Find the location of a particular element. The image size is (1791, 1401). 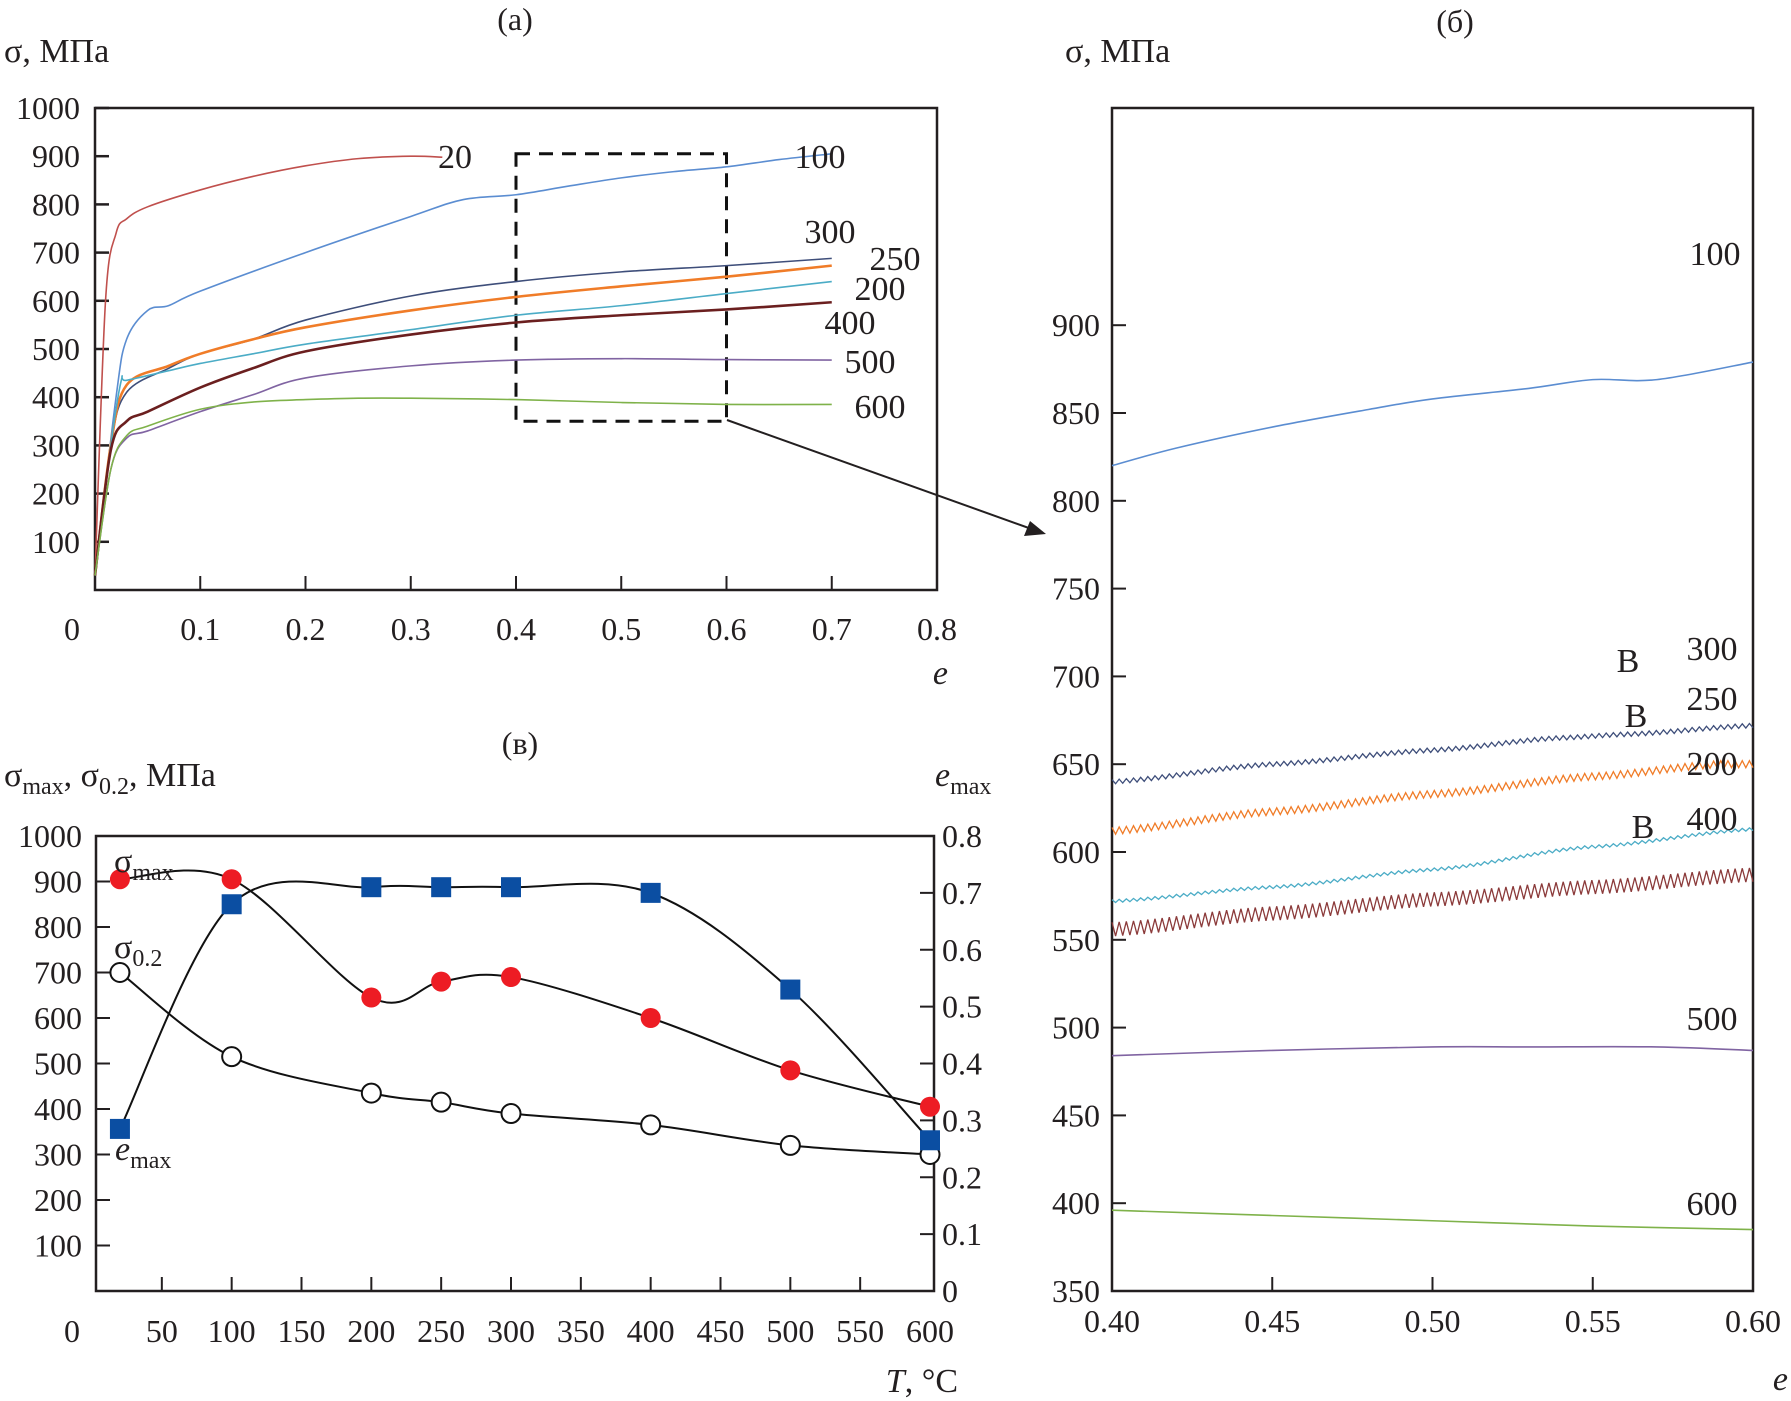

right-y-tick-label: 0 is located at coordinates (950, 1291).